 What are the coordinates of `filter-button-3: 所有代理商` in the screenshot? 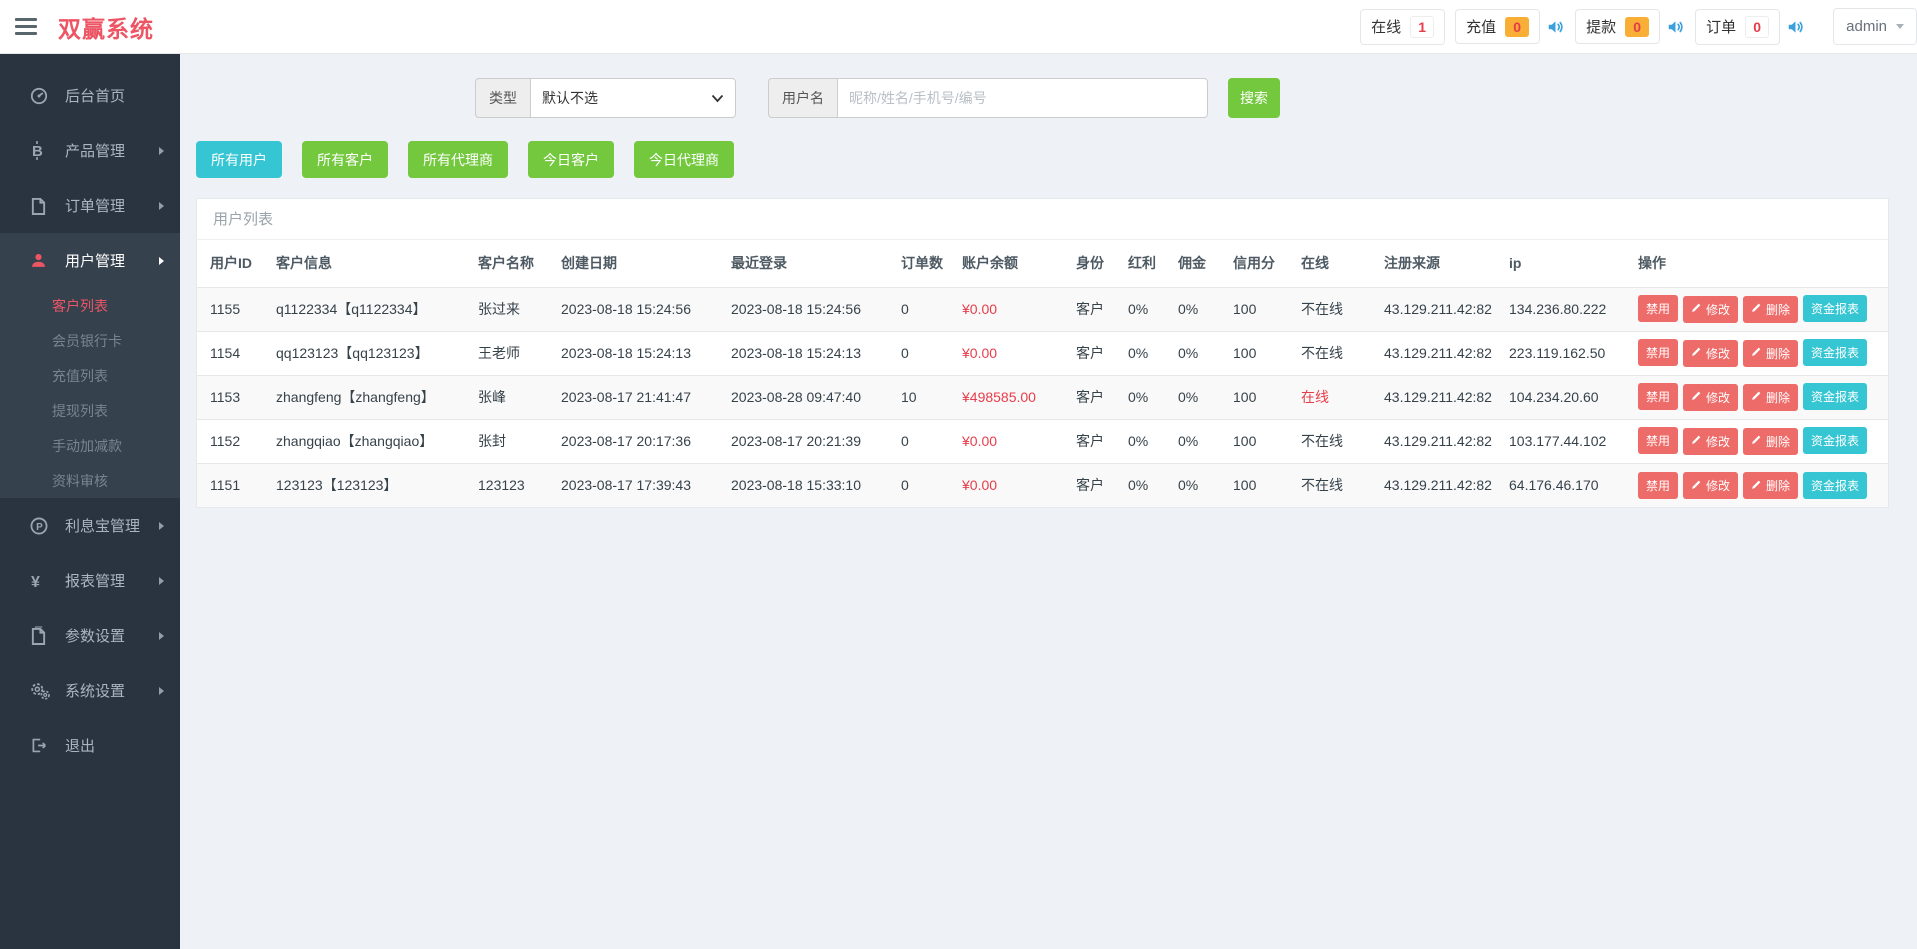 It's located at (458, 159).